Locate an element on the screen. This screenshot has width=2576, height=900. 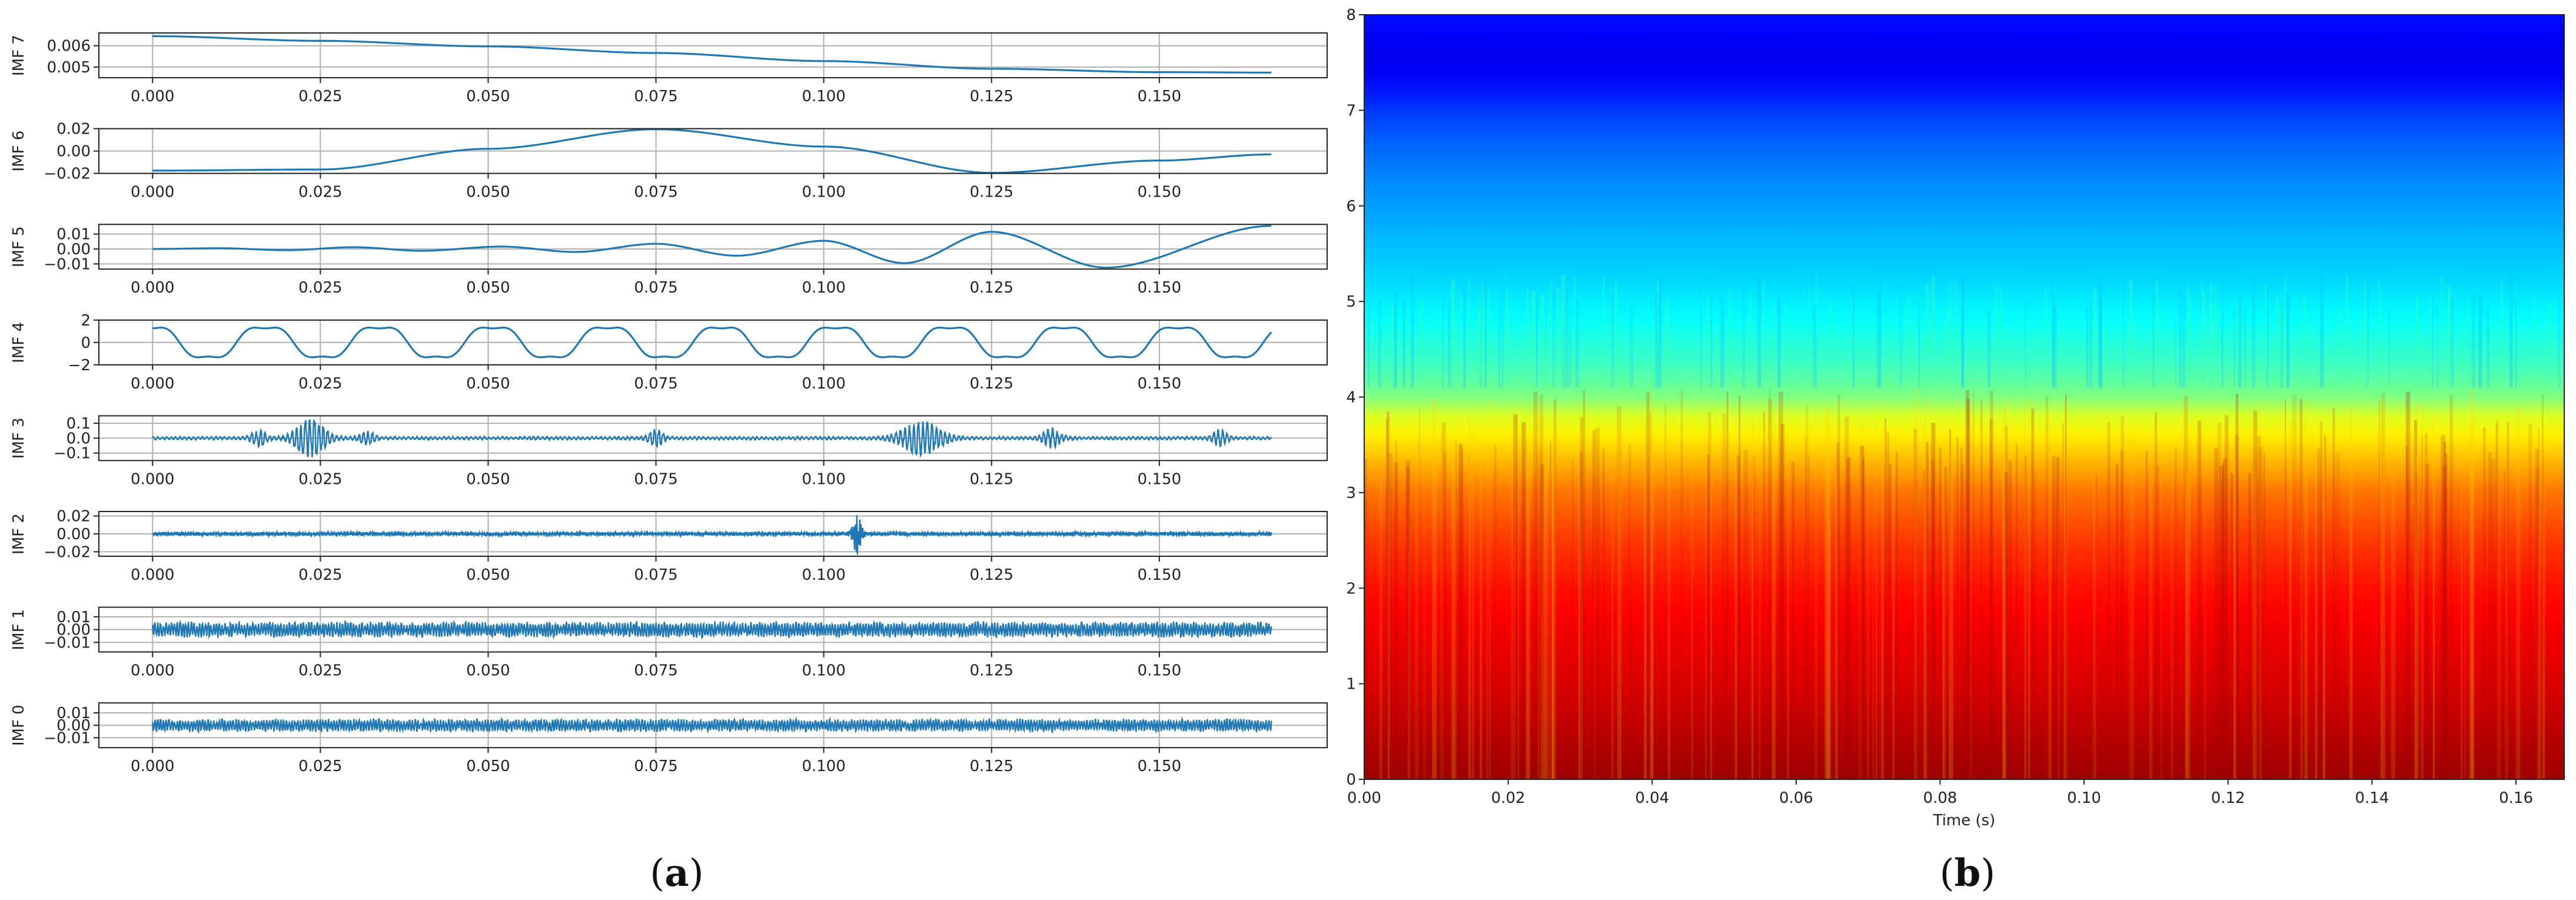
caption-b-letter: b is located at coordinates (1968, 873).